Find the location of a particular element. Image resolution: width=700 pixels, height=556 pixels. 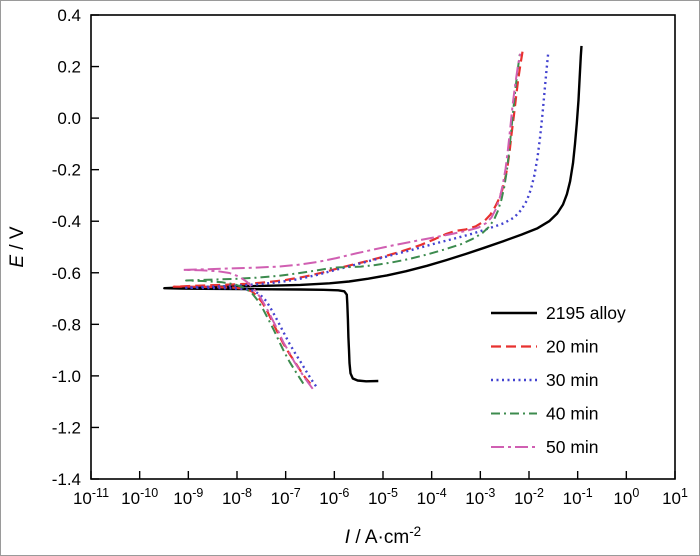

y-tick-label: -1.0 is located at coordinates (66, 376).